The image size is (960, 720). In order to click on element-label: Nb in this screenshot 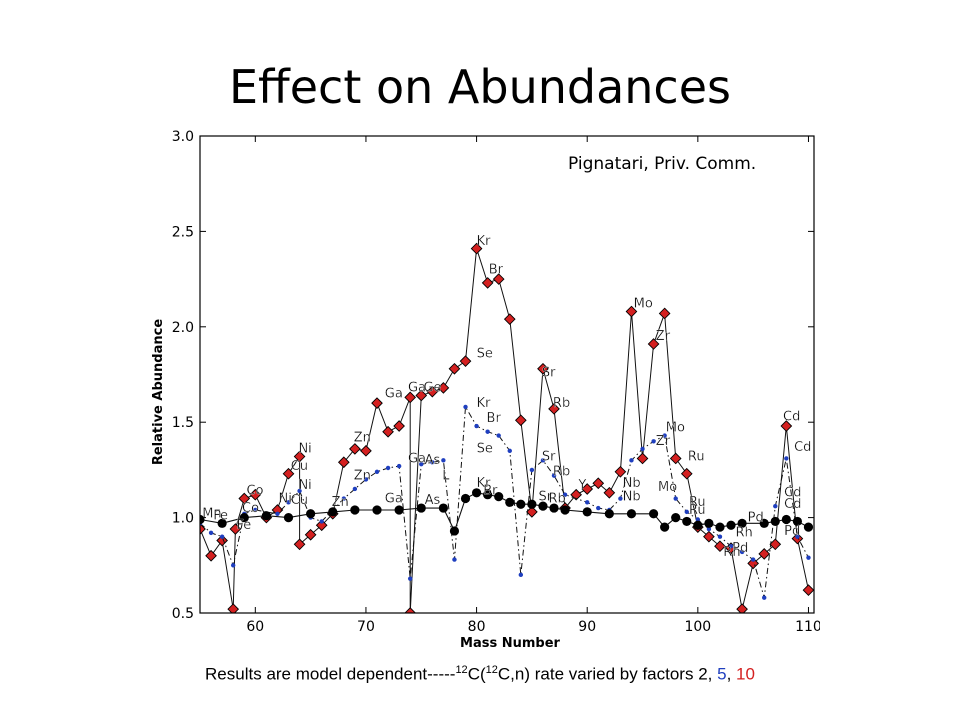, I will do `click(632, 483)`.